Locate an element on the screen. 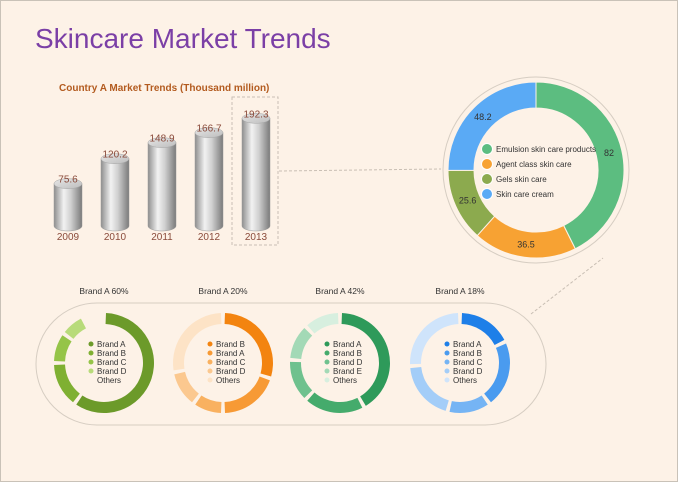 The width and height of the screenshot is (678, 482). bar-value-label: 120.2 is located at coordinates (114, 155).